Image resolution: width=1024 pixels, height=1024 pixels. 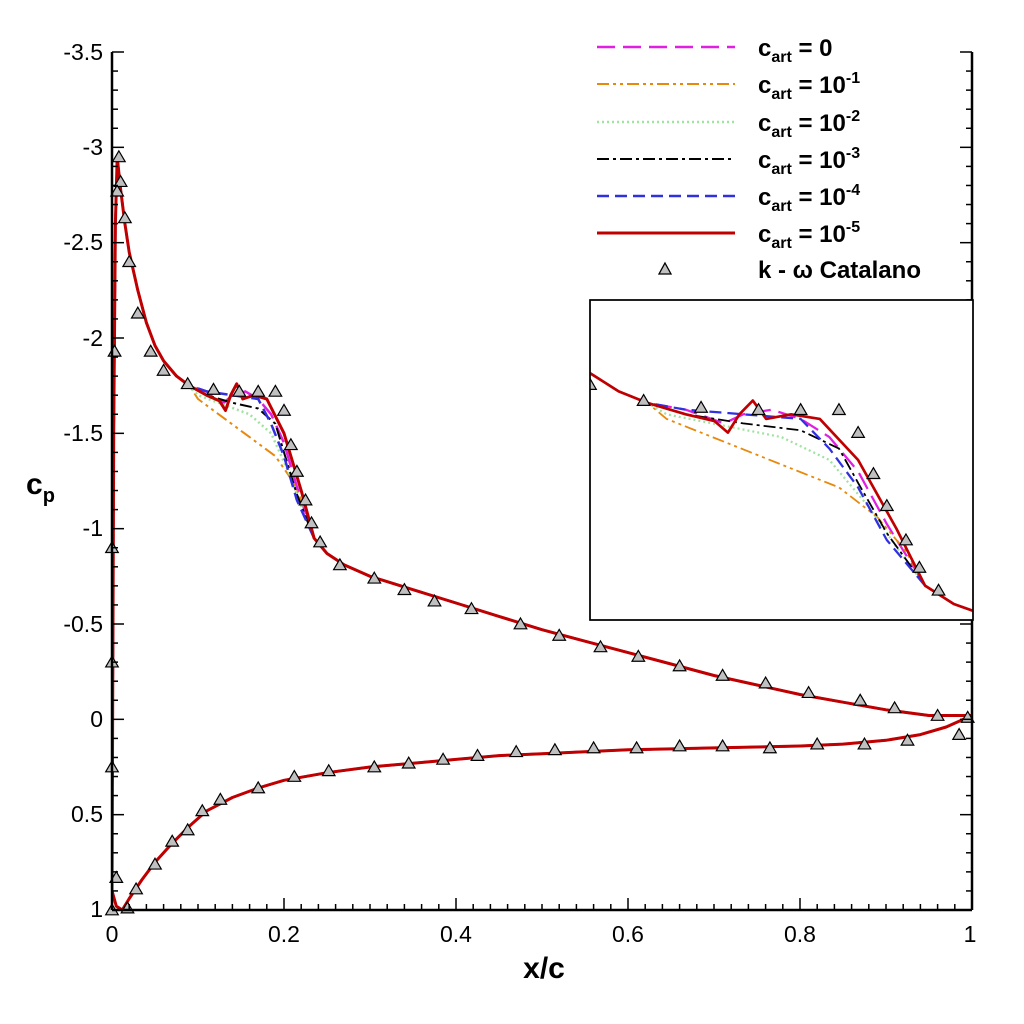 What do you see at coordinates (728, 198) in the screenshot?
I see `legend-entry: cart = 10-4` at bounding box center [728, 198].